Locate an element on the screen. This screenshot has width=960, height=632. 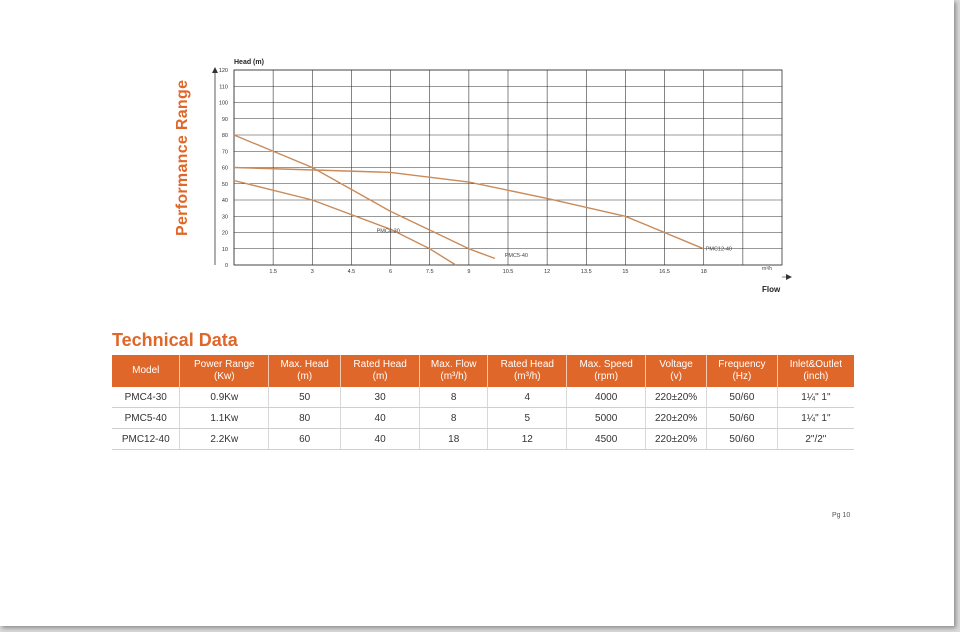
column-header-unit: (Kw) is located at coordinates (224, 376).